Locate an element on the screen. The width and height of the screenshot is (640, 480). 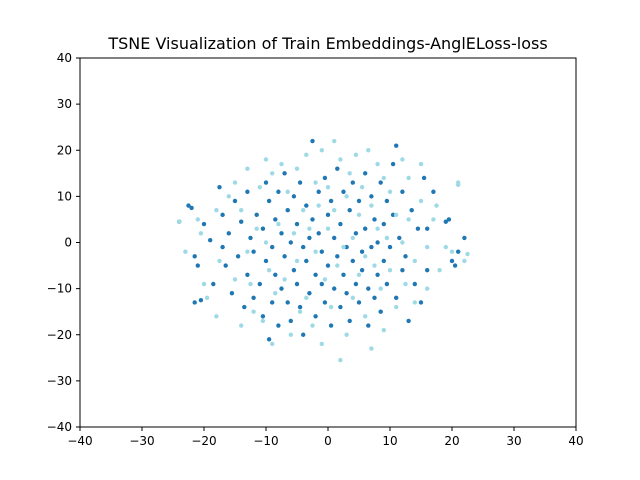
x-tick-label-2: −20 is located at coordinates (203, 441).